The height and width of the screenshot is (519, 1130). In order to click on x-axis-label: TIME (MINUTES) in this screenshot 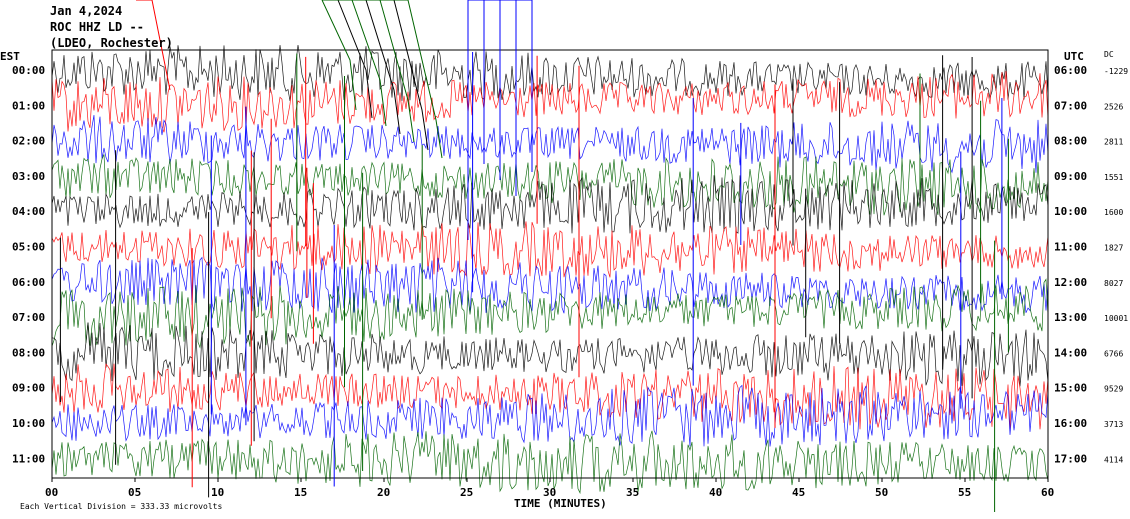, I will do `click(560, 503)`.